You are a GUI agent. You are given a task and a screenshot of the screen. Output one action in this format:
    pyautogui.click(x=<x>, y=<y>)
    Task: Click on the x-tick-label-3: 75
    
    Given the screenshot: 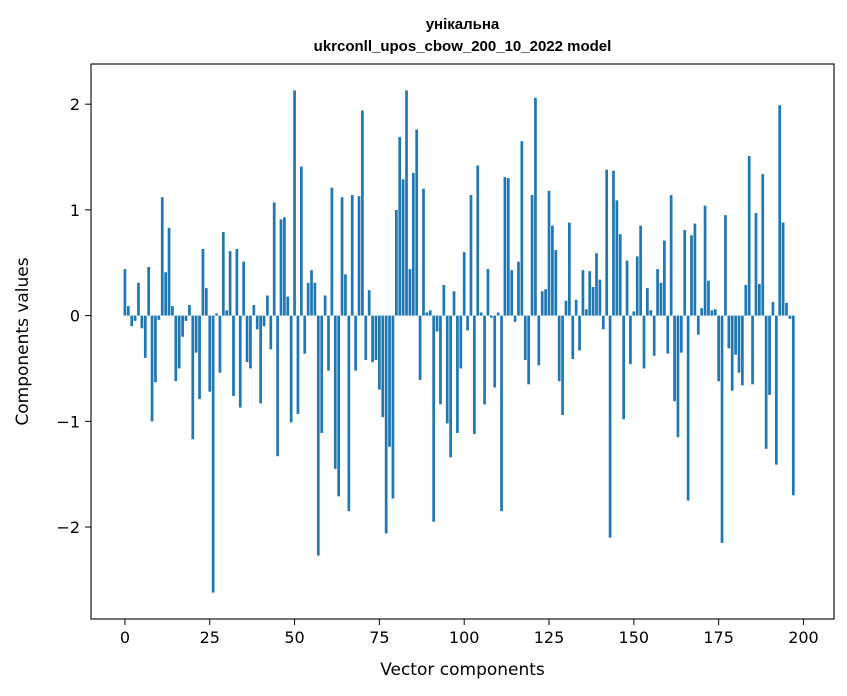 What is the action you would take?
    pyautogui.click(x=379, y=637)
    